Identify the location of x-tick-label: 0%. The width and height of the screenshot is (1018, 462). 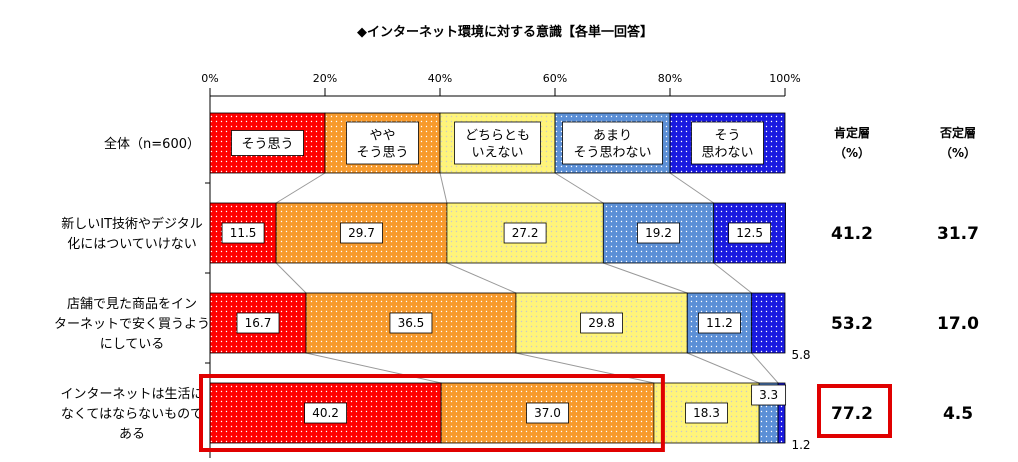
(209, 78).